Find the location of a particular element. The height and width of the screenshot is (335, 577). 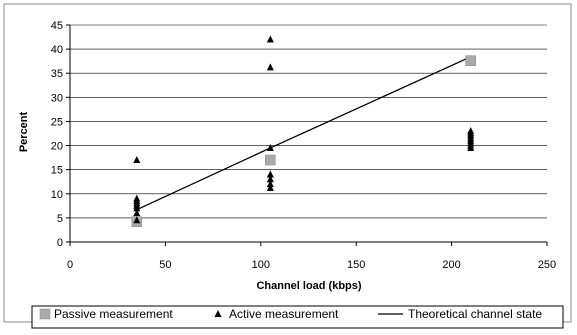

y-tick-label: 10 is located at coordinates (57, 195).